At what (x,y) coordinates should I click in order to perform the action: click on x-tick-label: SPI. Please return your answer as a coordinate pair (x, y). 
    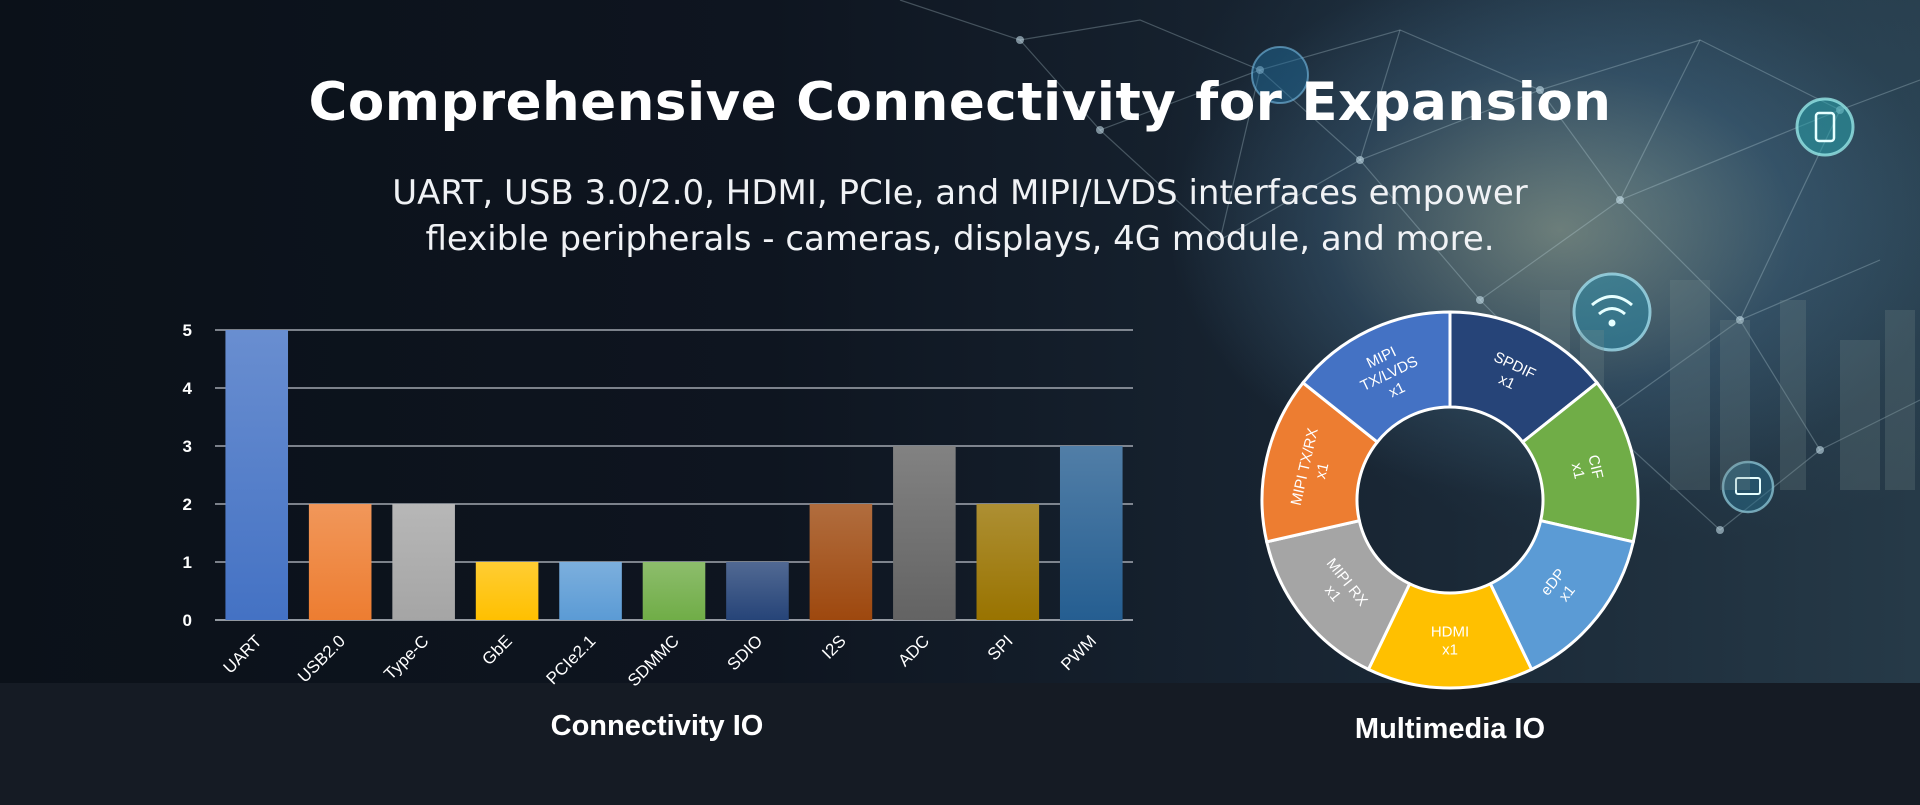
    Looking at the image, I should click on (1000, 647).